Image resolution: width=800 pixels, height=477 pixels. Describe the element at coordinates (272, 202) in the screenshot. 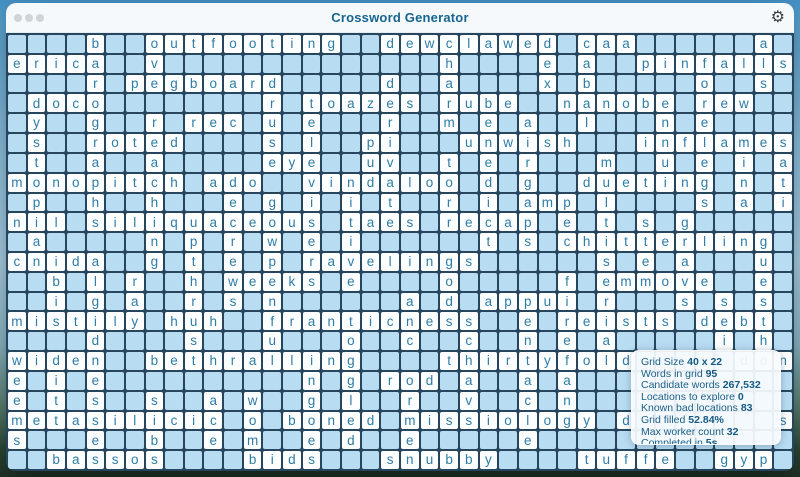

I see `grid-cell-letter: g` at that location.